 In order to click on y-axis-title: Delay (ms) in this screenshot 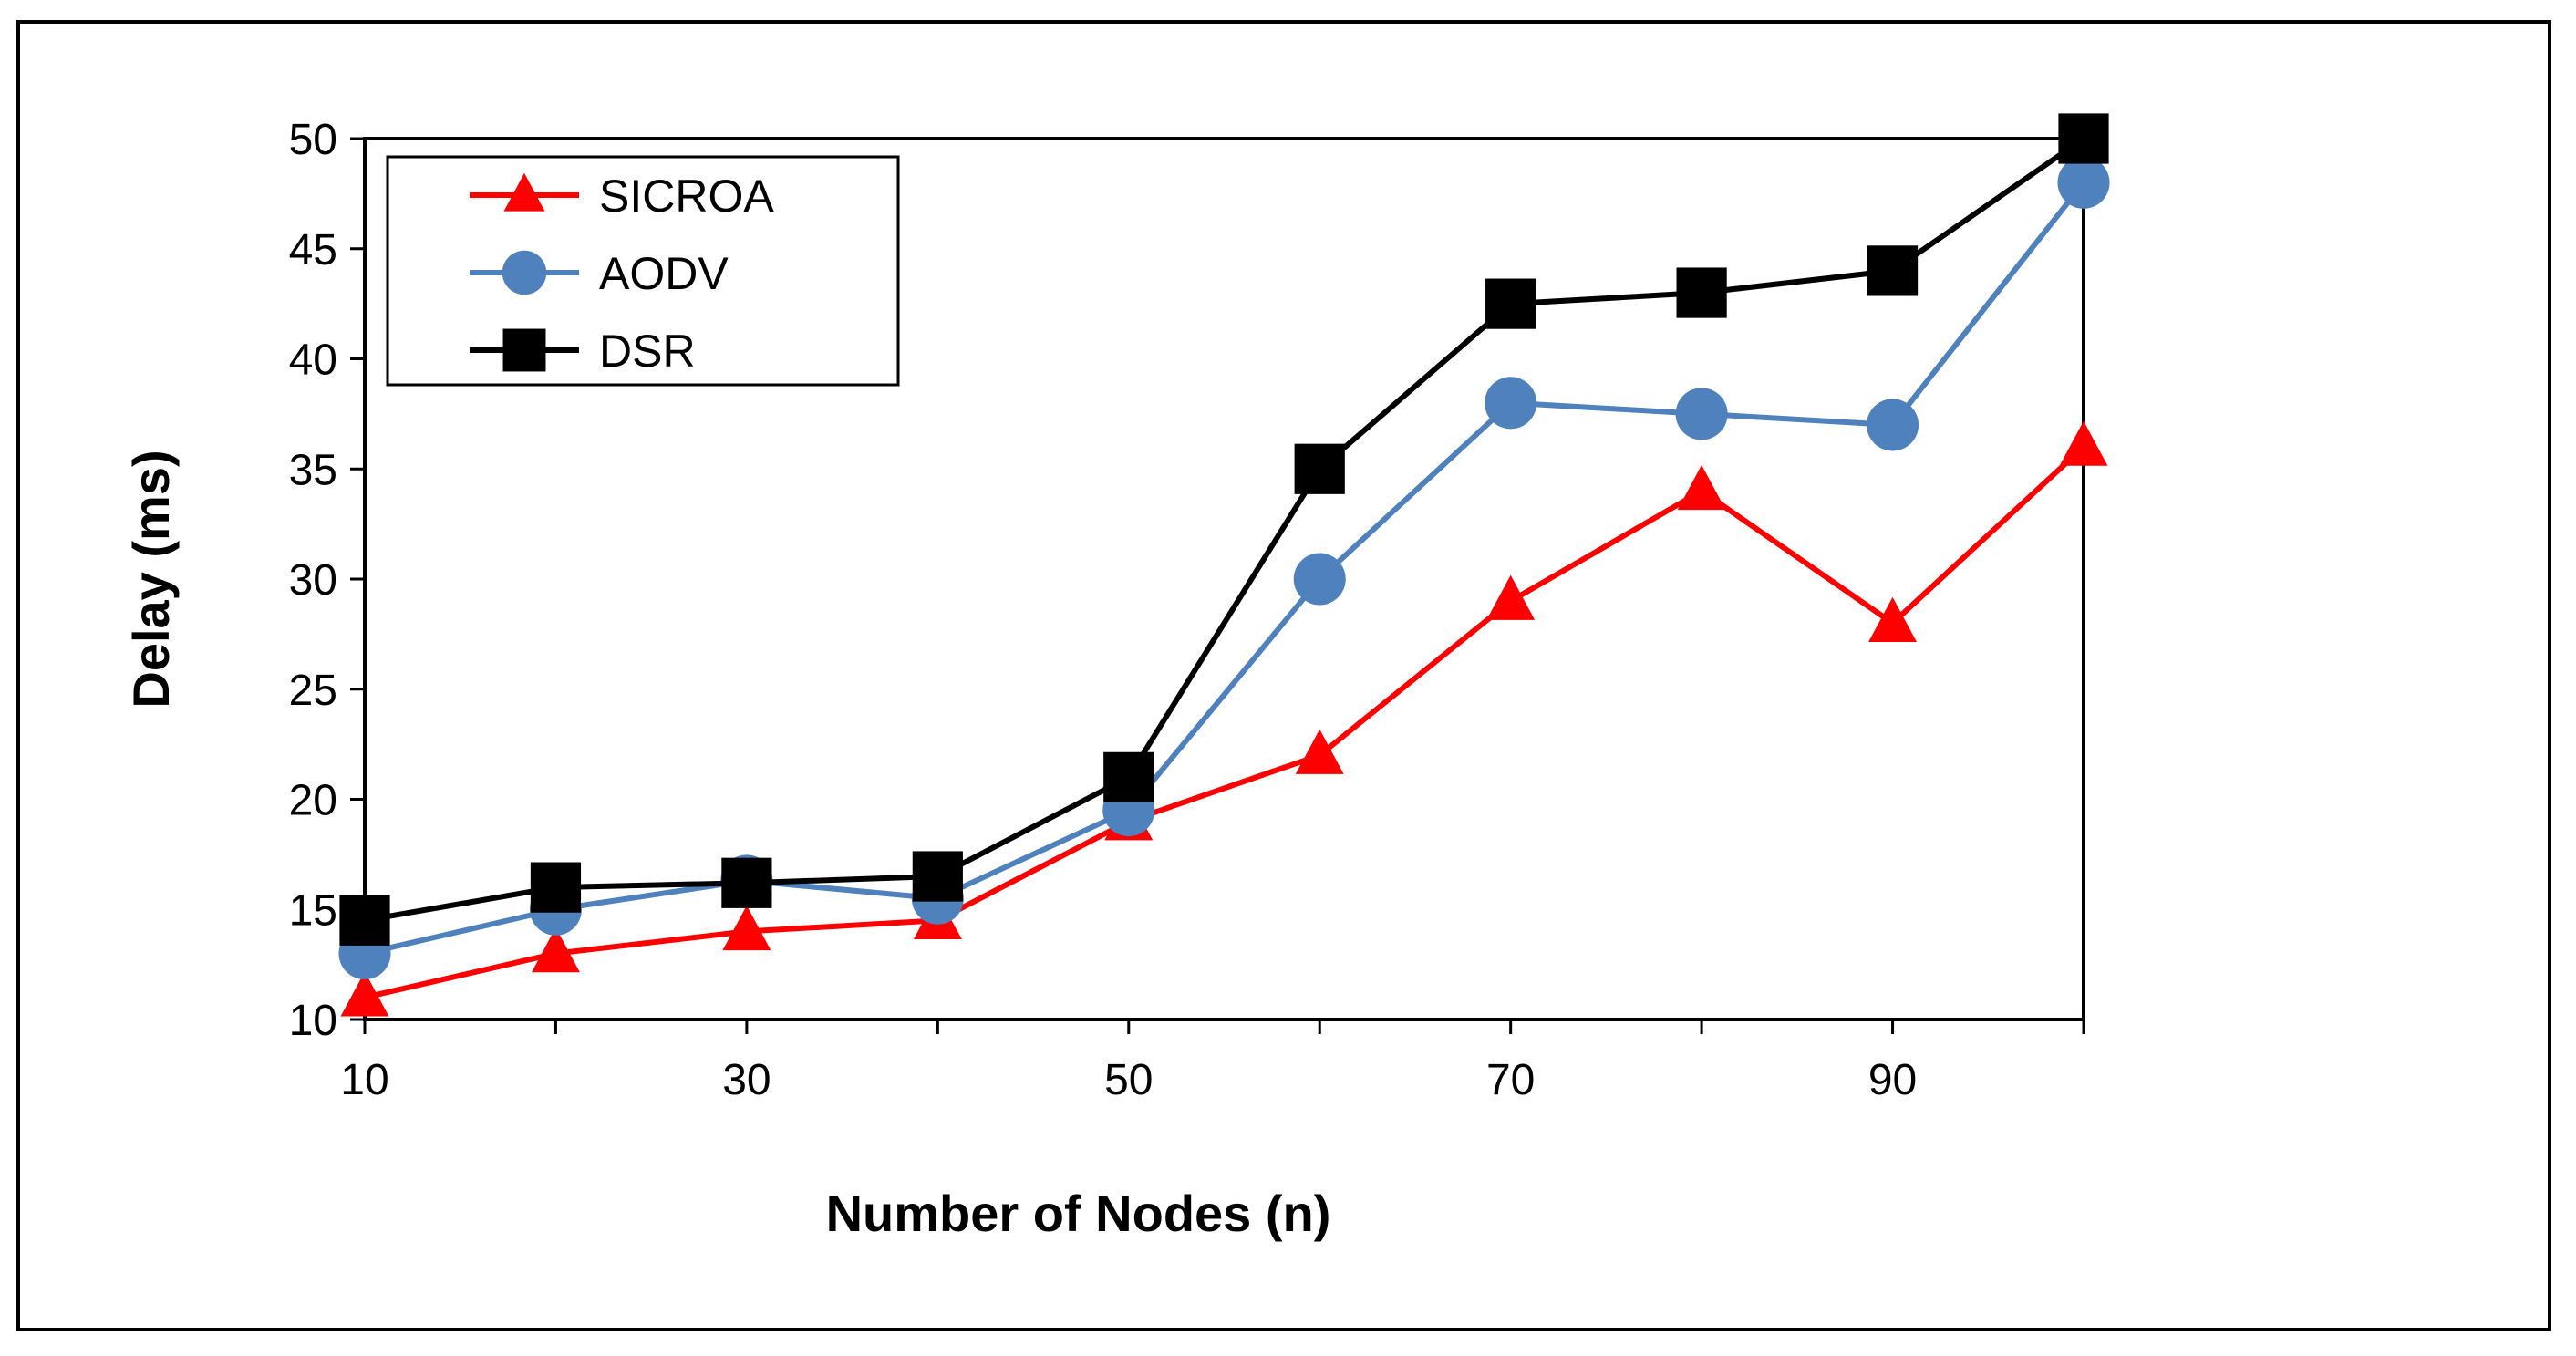, I will do `click(151, 579)`.